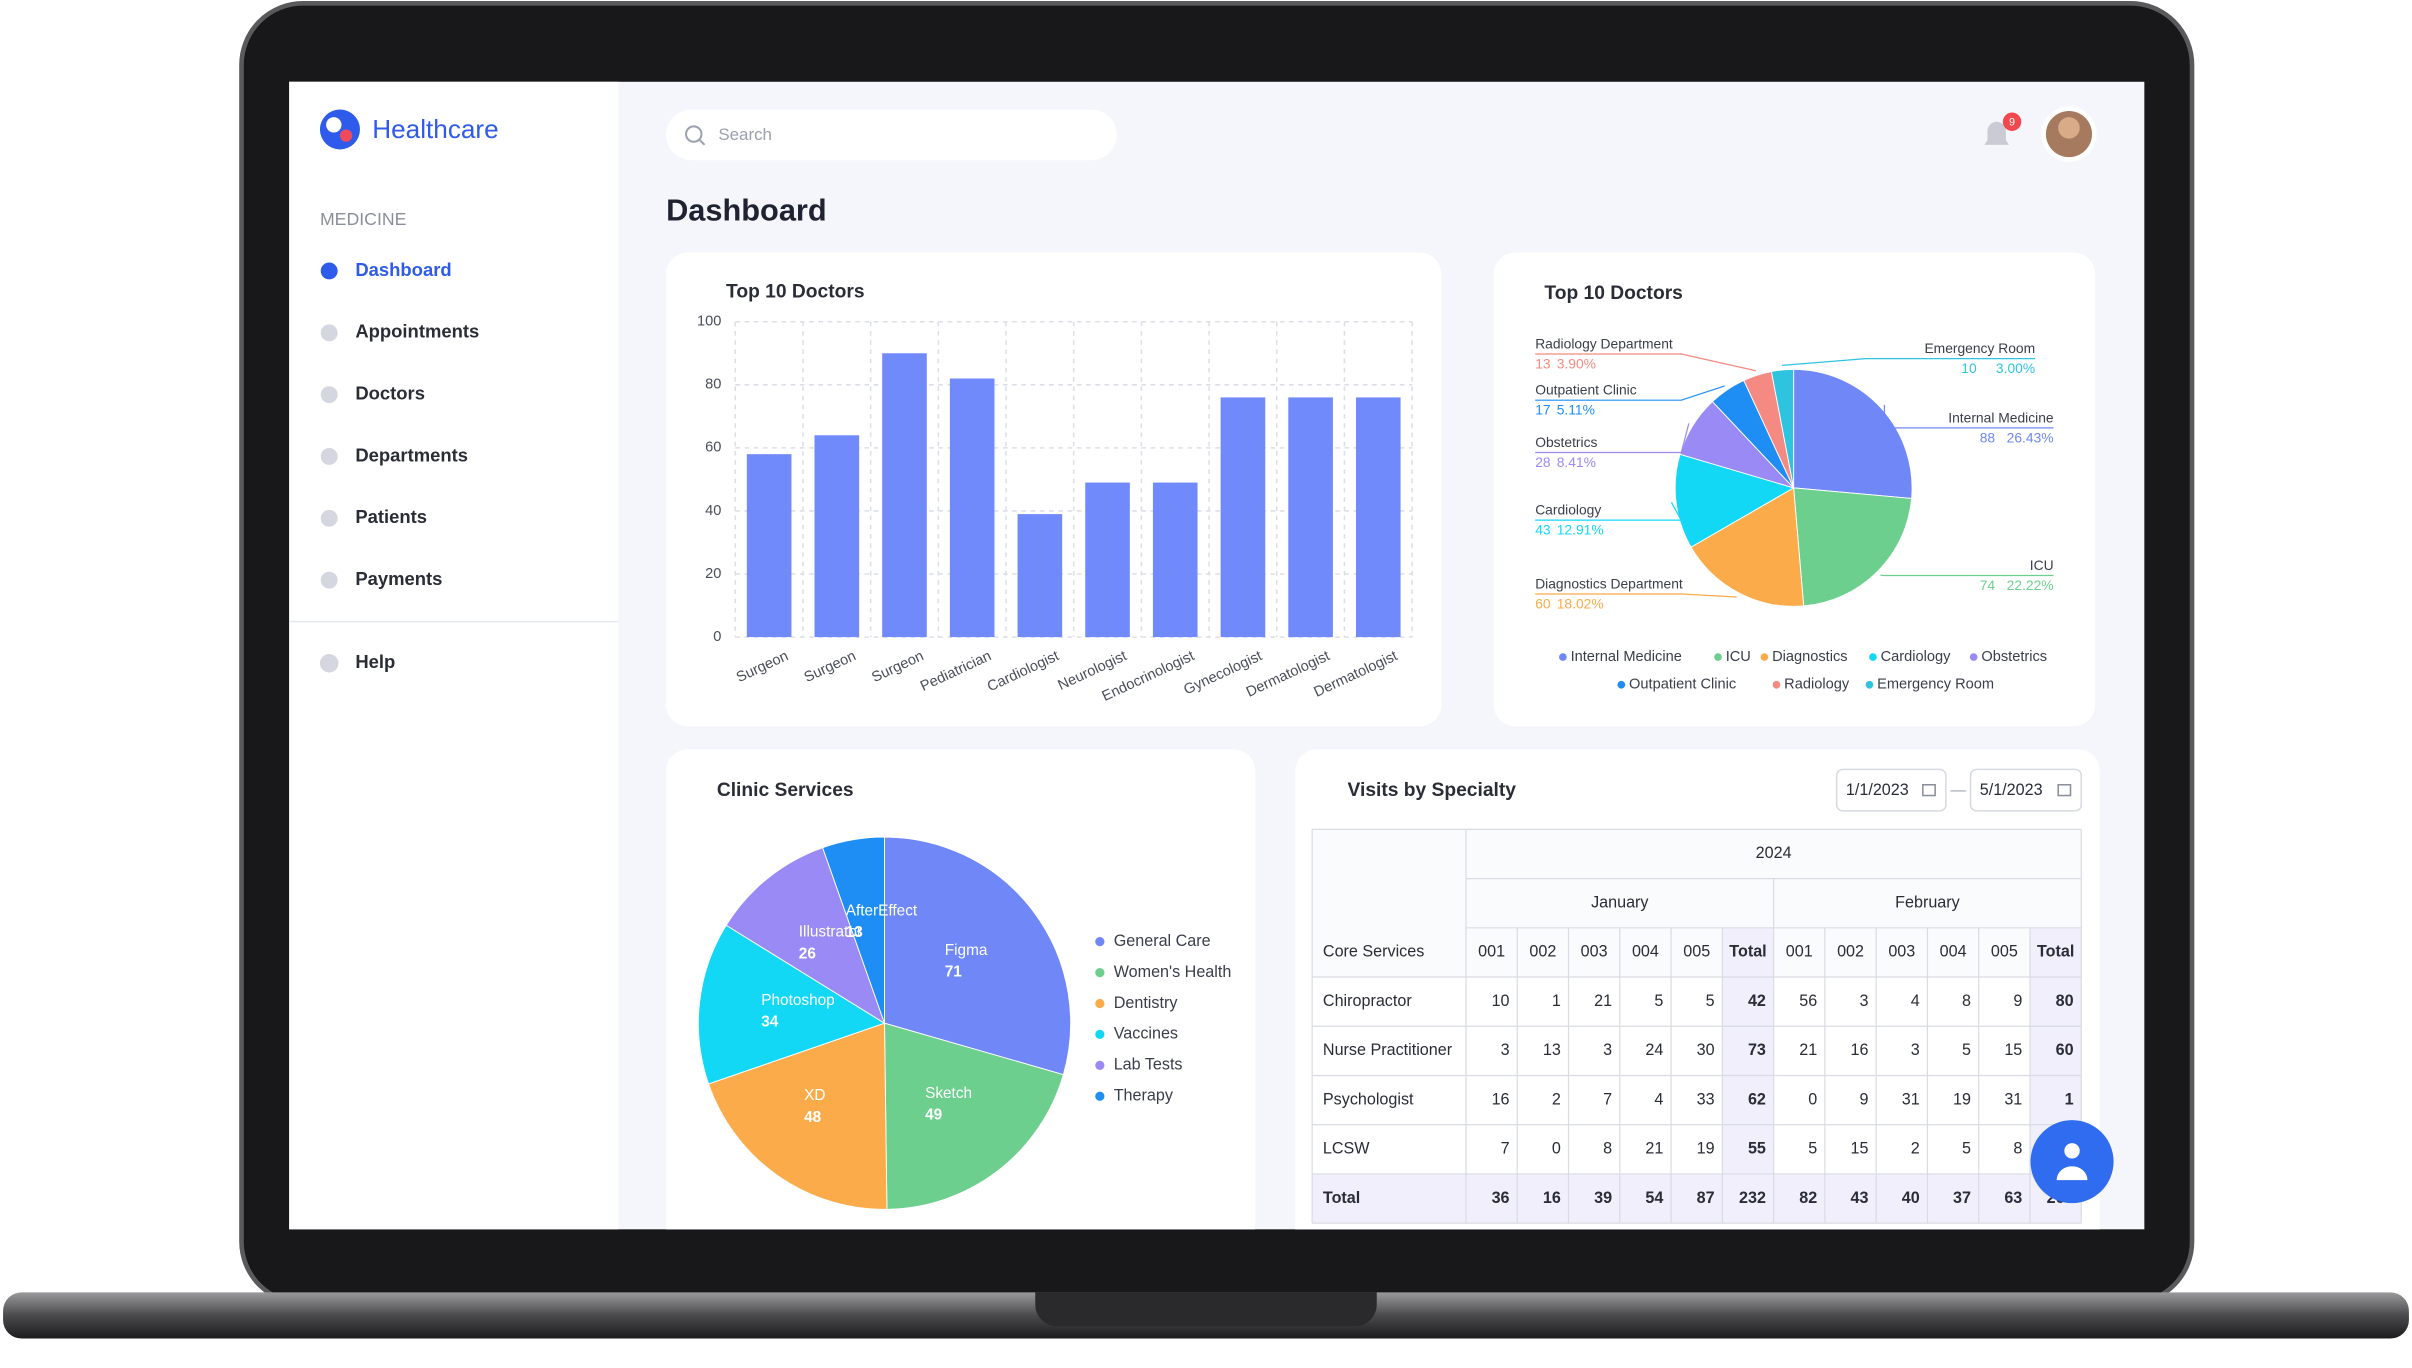 The height and width of the screenshot is (1368, 2412). What do you see at coordinates (1368, 1099) in the screenshot?
I see `row-label: Psychologist` at bounding box center [1368, 1099].